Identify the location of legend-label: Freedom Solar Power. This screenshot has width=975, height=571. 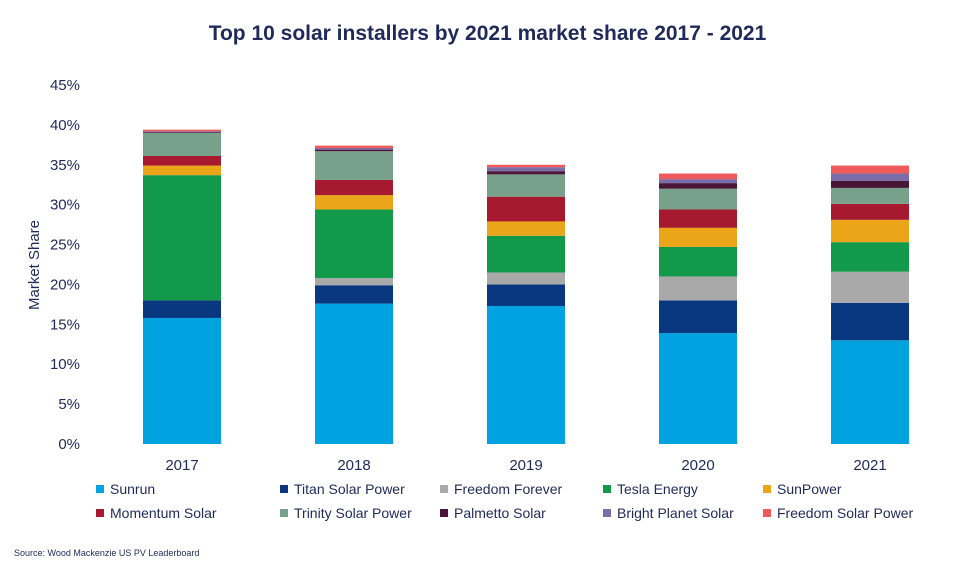
(845, 513).